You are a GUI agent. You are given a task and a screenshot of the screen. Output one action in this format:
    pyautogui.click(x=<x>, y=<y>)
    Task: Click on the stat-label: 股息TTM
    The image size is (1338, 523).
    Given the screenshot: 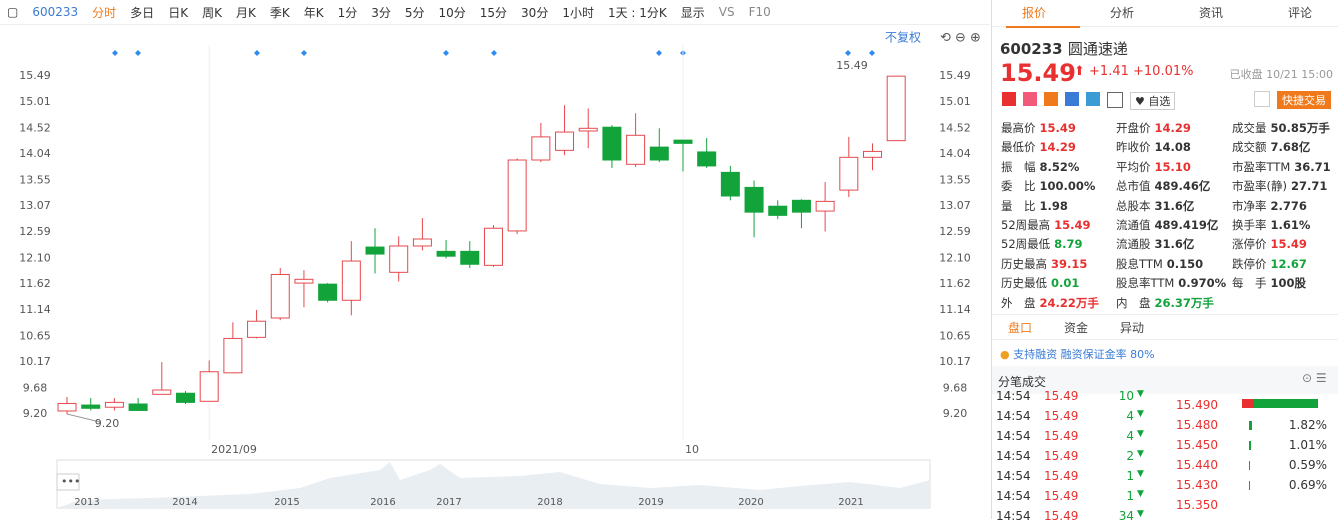 What is the action you would take?
    pyautogui.click(x=1139, y=263)
    